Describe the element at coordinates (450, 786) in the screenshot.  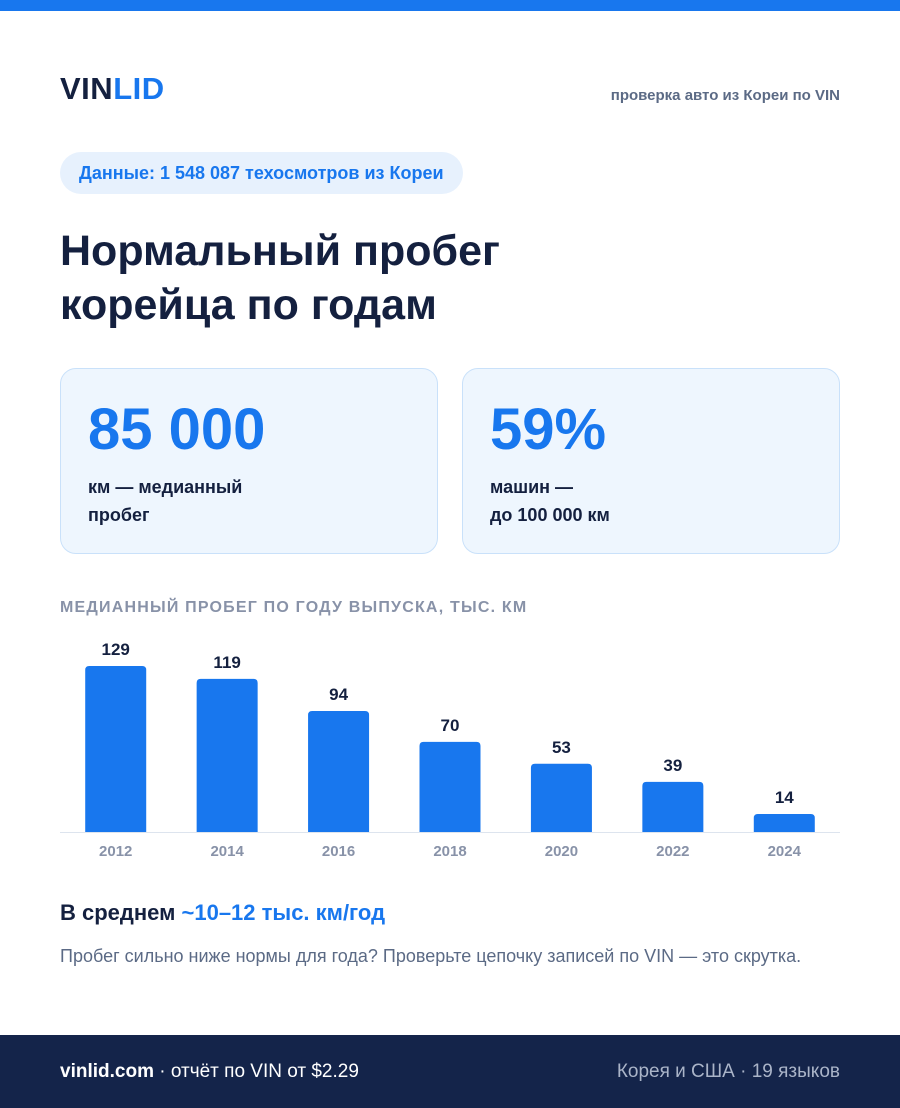
I see `bar-2018` at that location.